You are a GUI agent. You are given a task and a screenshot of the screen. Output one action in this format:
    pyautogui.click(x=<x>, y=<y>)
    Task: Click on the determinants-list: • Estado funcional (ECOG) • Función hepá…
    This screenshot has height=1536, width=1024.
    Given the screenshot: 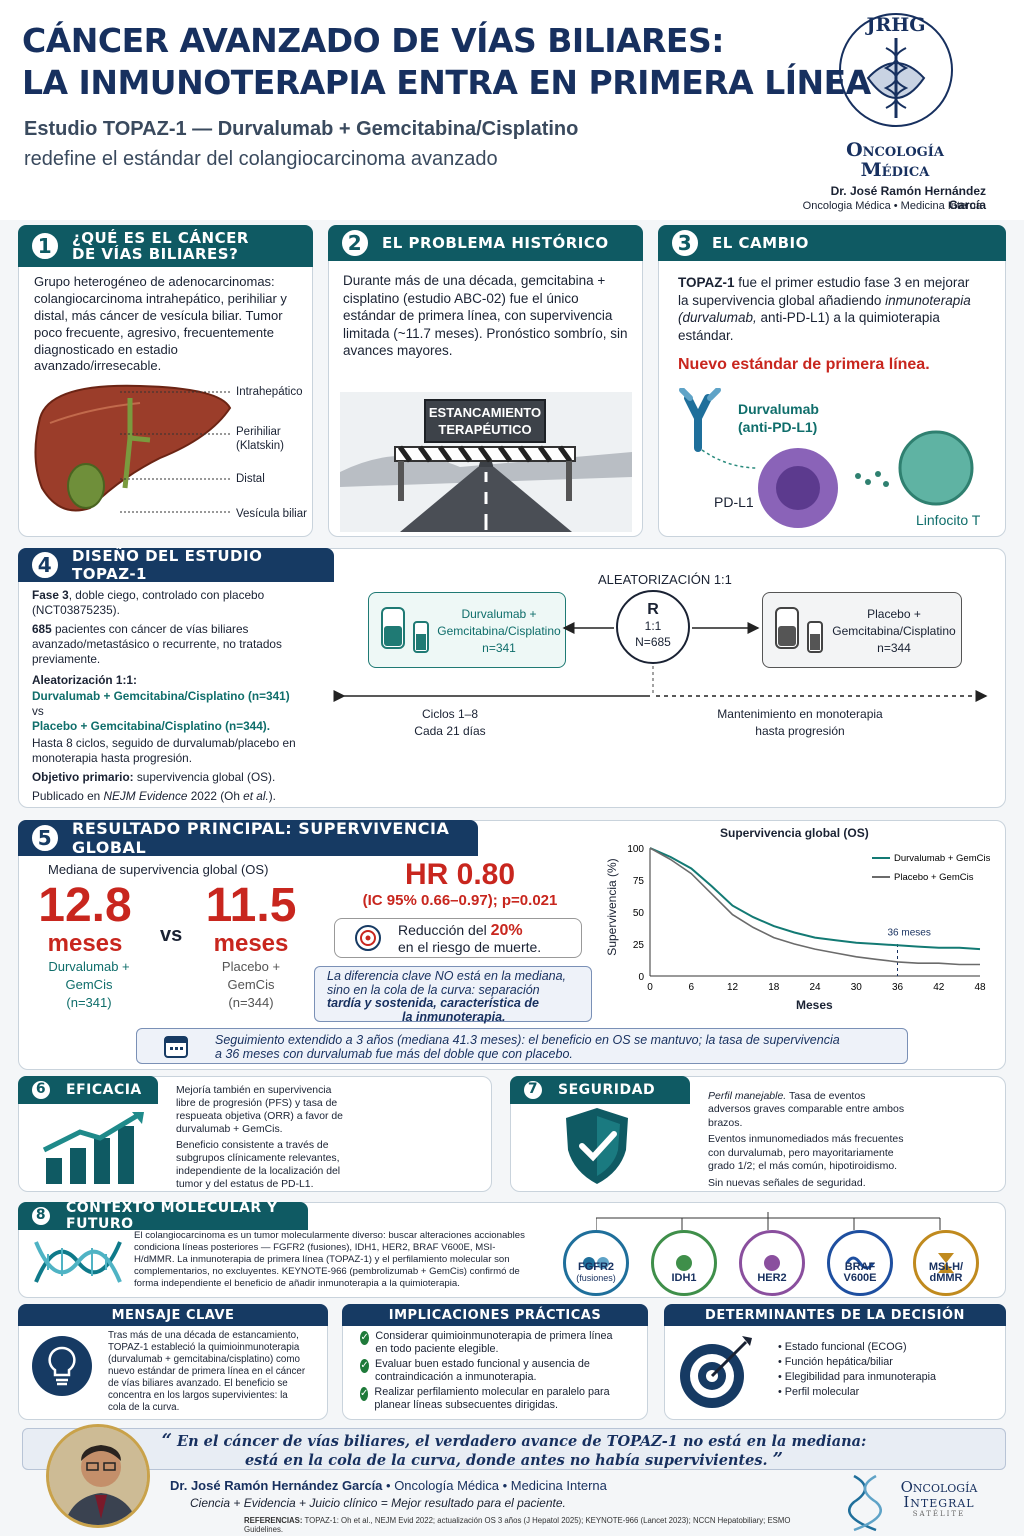 What is the action you would take?
    pyautogui.click(x=878, y=1370)
    